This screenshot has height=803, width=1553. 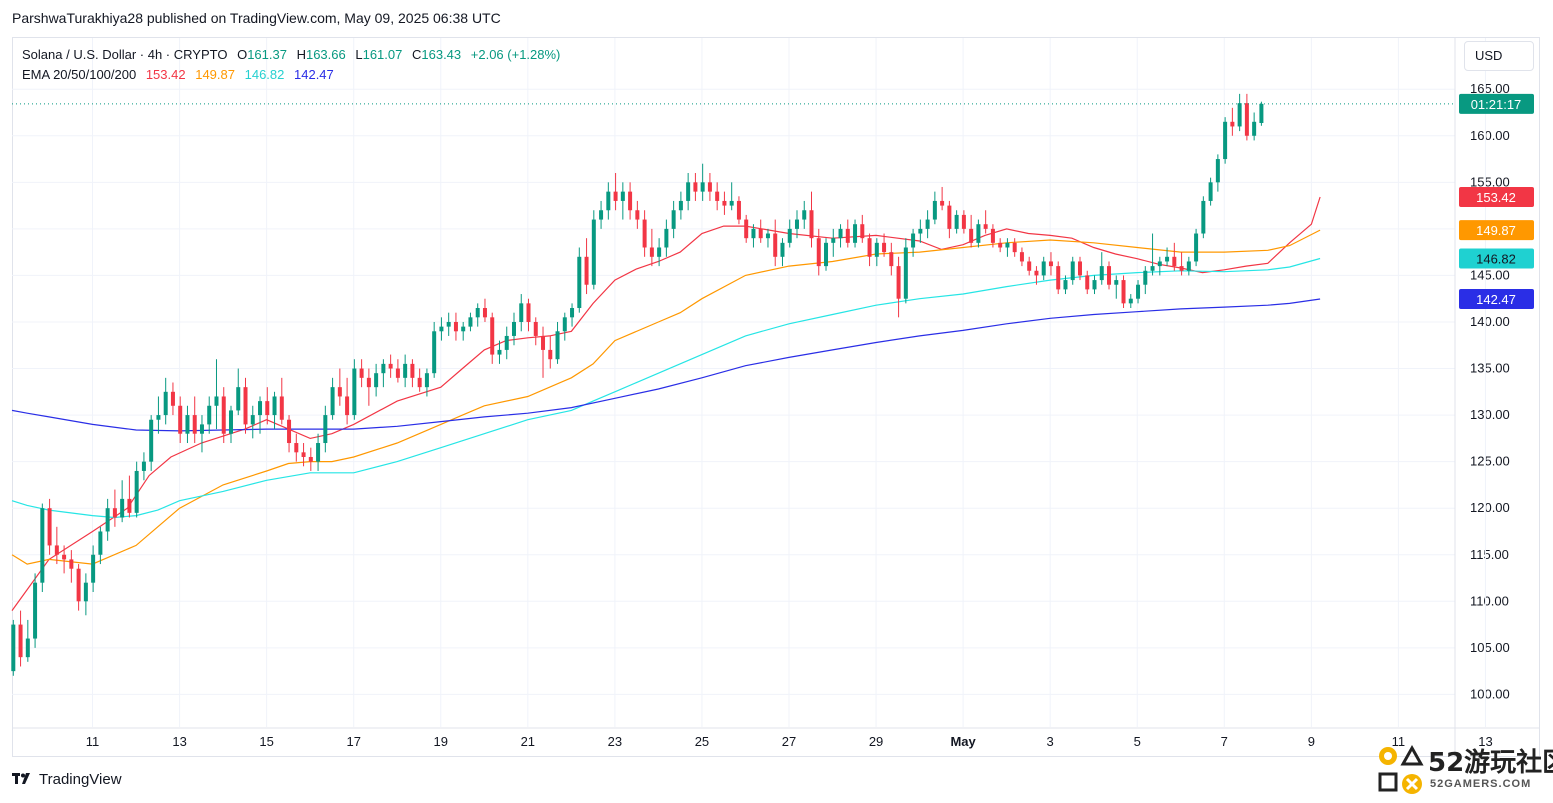 I want to click on y-tick-label: 110.00, so click(x=1489, y=600).